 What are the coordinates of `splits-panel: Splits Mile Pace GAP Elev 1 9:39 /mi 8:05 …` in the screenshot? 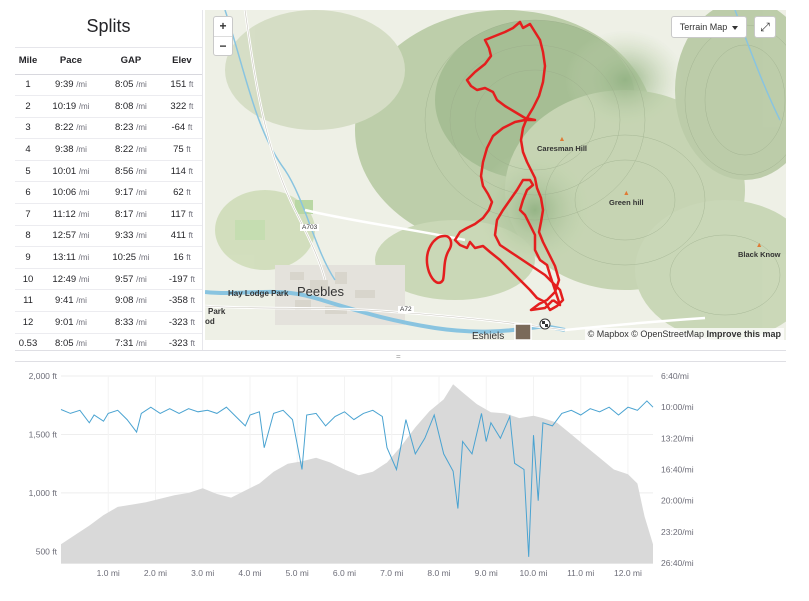 It's located at (109, 180).